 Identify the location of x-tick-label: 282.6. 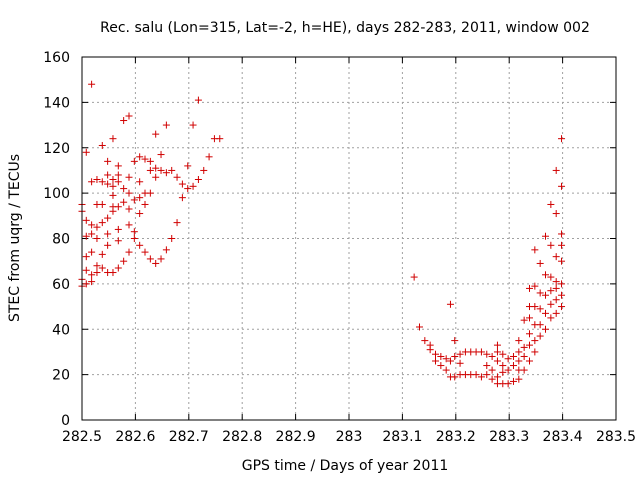
(135, 437).